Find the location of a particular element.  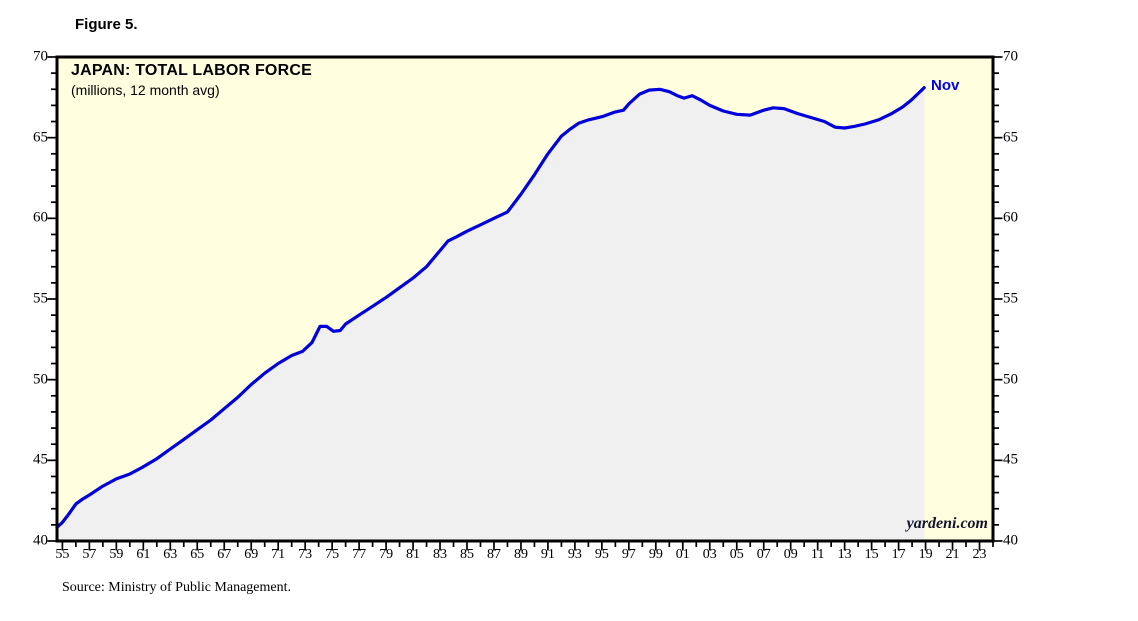

x-axis-label: 59 is located at coordinates (116, 554).